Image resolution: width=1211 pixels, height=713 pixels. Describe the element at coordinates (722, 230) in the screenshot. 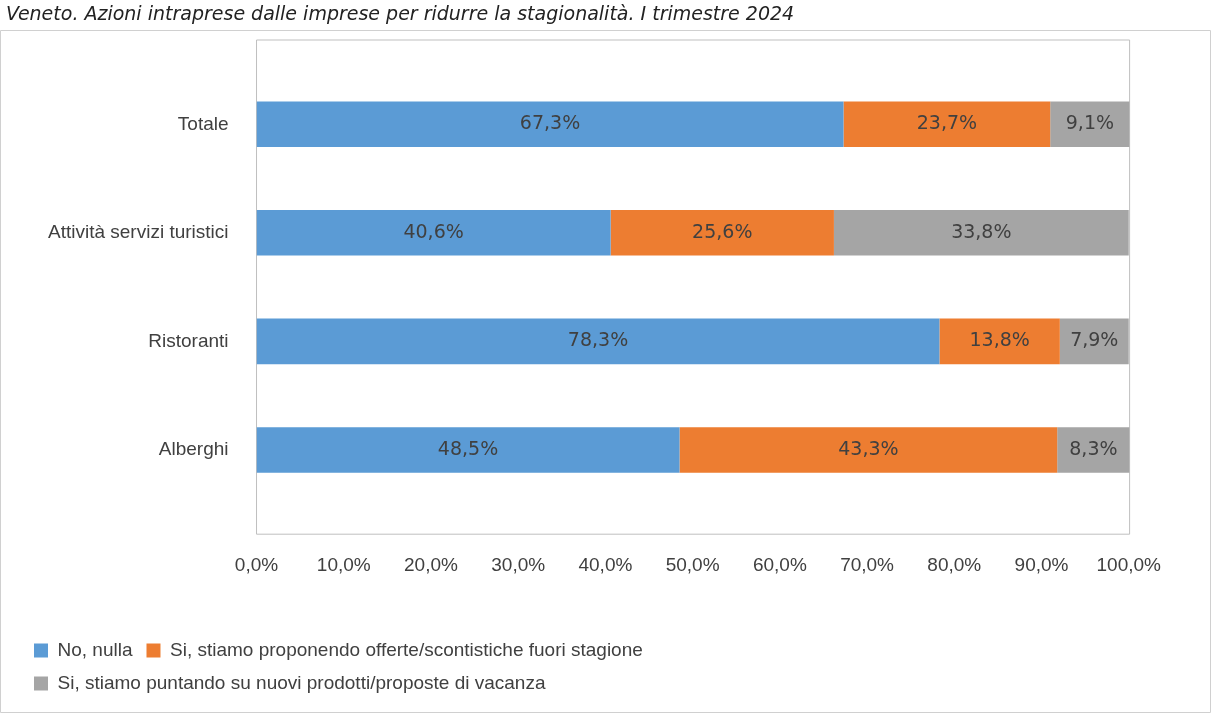

I see `data-label: 25,6%` at that location.